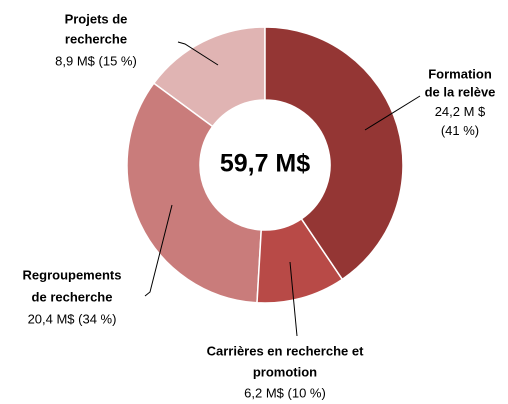 This screenshot has height=404, width=508. Describe the element at coordinates (72, 296) in the screenshot. I see `category-label: de recherche` at that location.